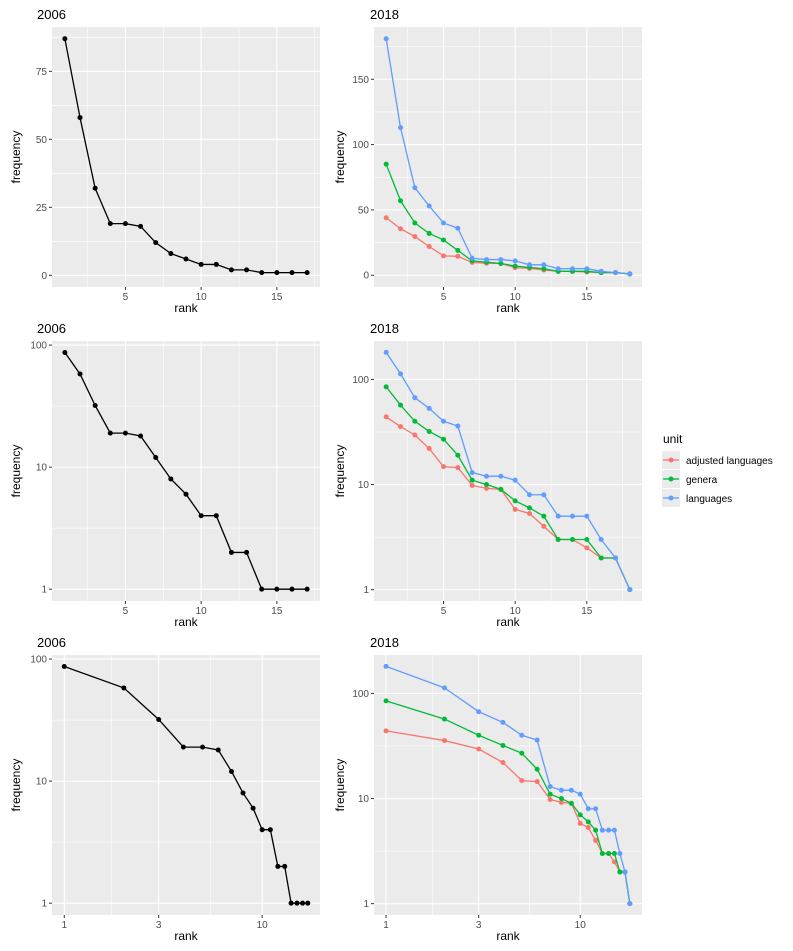 The width and height of the screenshot is (793, 951). I want to click on y-tick-label: 100, so click(360, 694).